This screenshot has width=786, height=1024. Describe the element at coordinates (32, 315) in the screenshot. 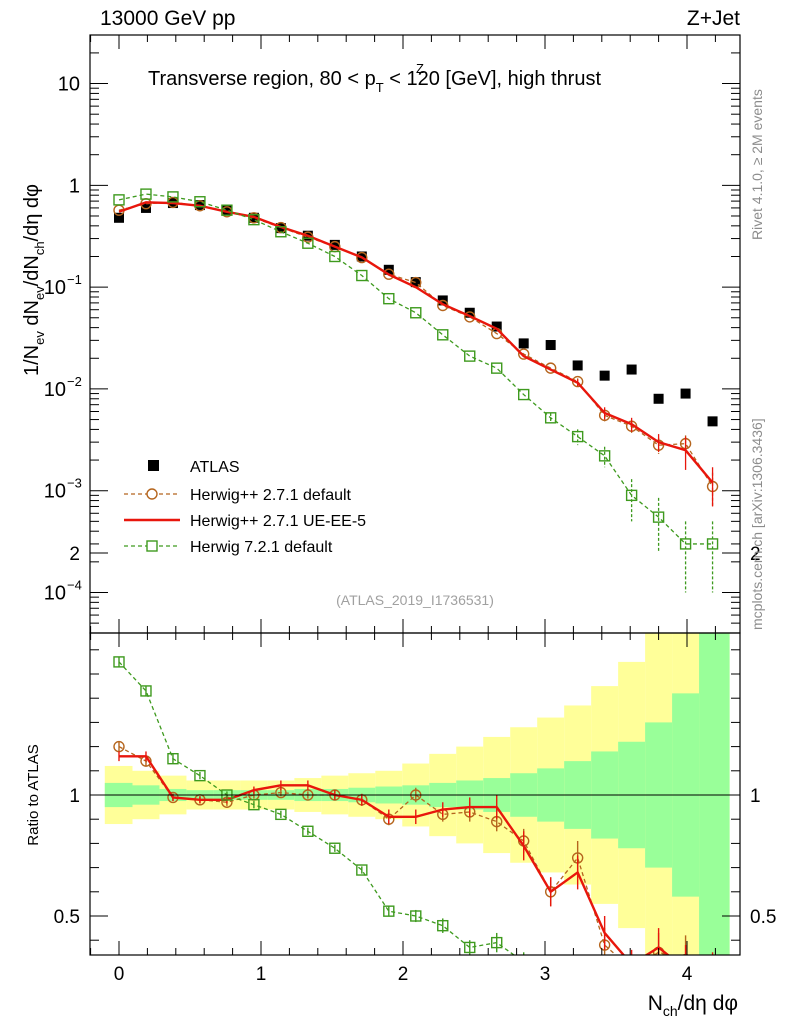

I see `ylabel-mid1: dN` at that location.